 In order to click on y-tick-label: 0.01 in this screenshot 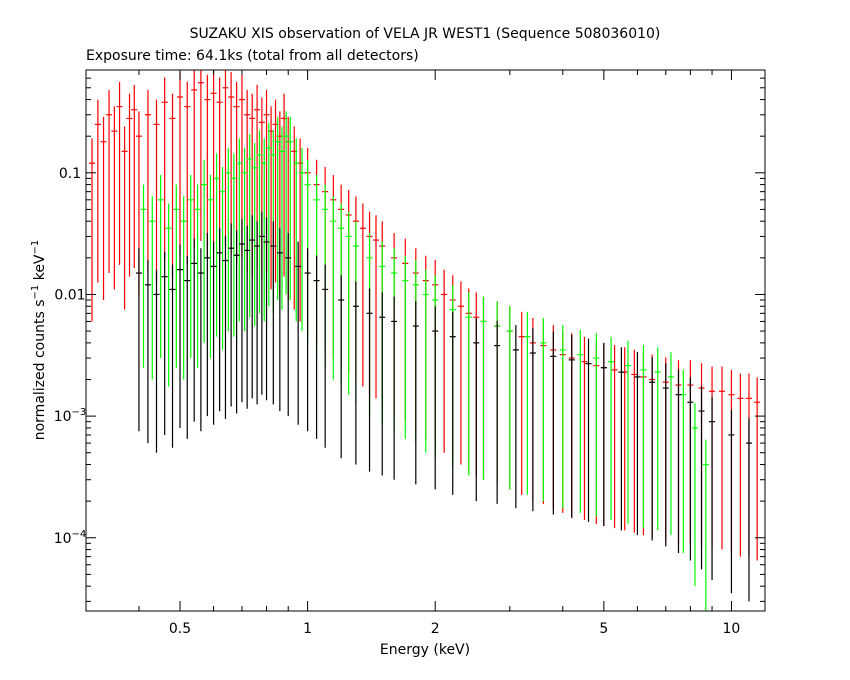, I will do `click(69, 295)`.